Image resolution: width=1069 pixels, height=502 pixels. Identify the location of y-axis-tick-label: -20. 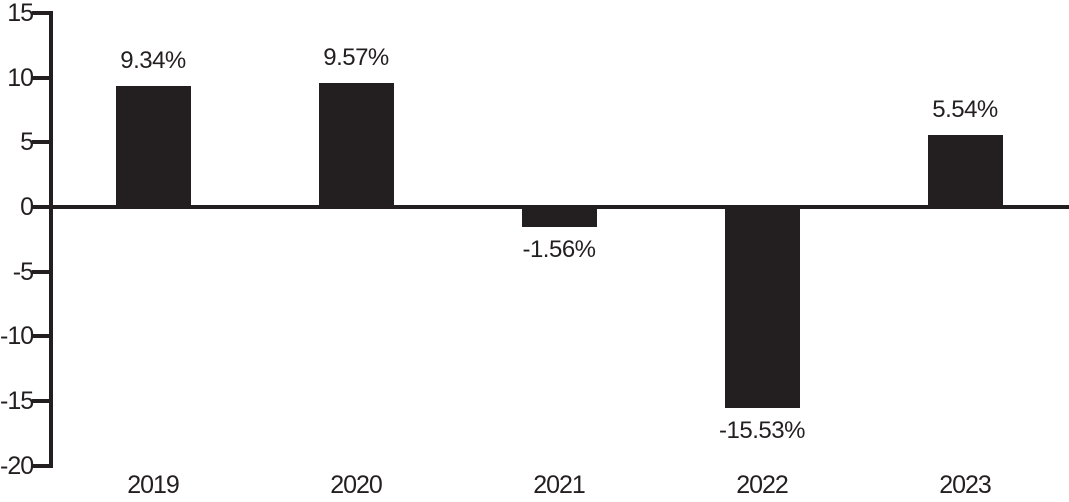
(17, 465).